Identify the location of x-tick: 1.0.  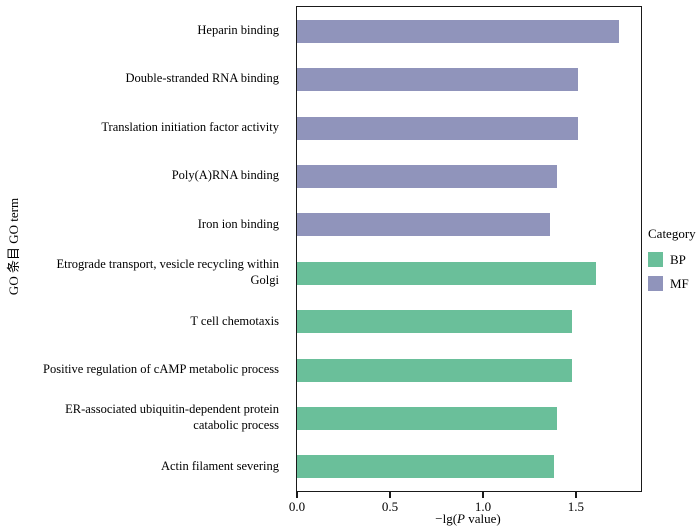
(483, 503).